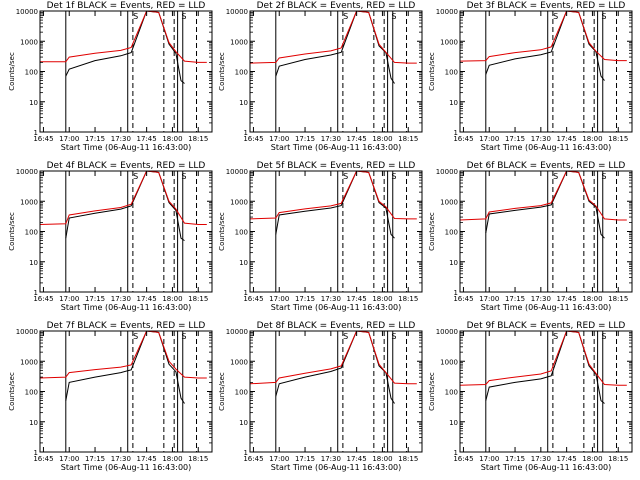 The height and width of the screenshot is (480, 640). I want to click on panel-title: Det 6f BLACK = Events, RED = LLD, so click(546, 166).